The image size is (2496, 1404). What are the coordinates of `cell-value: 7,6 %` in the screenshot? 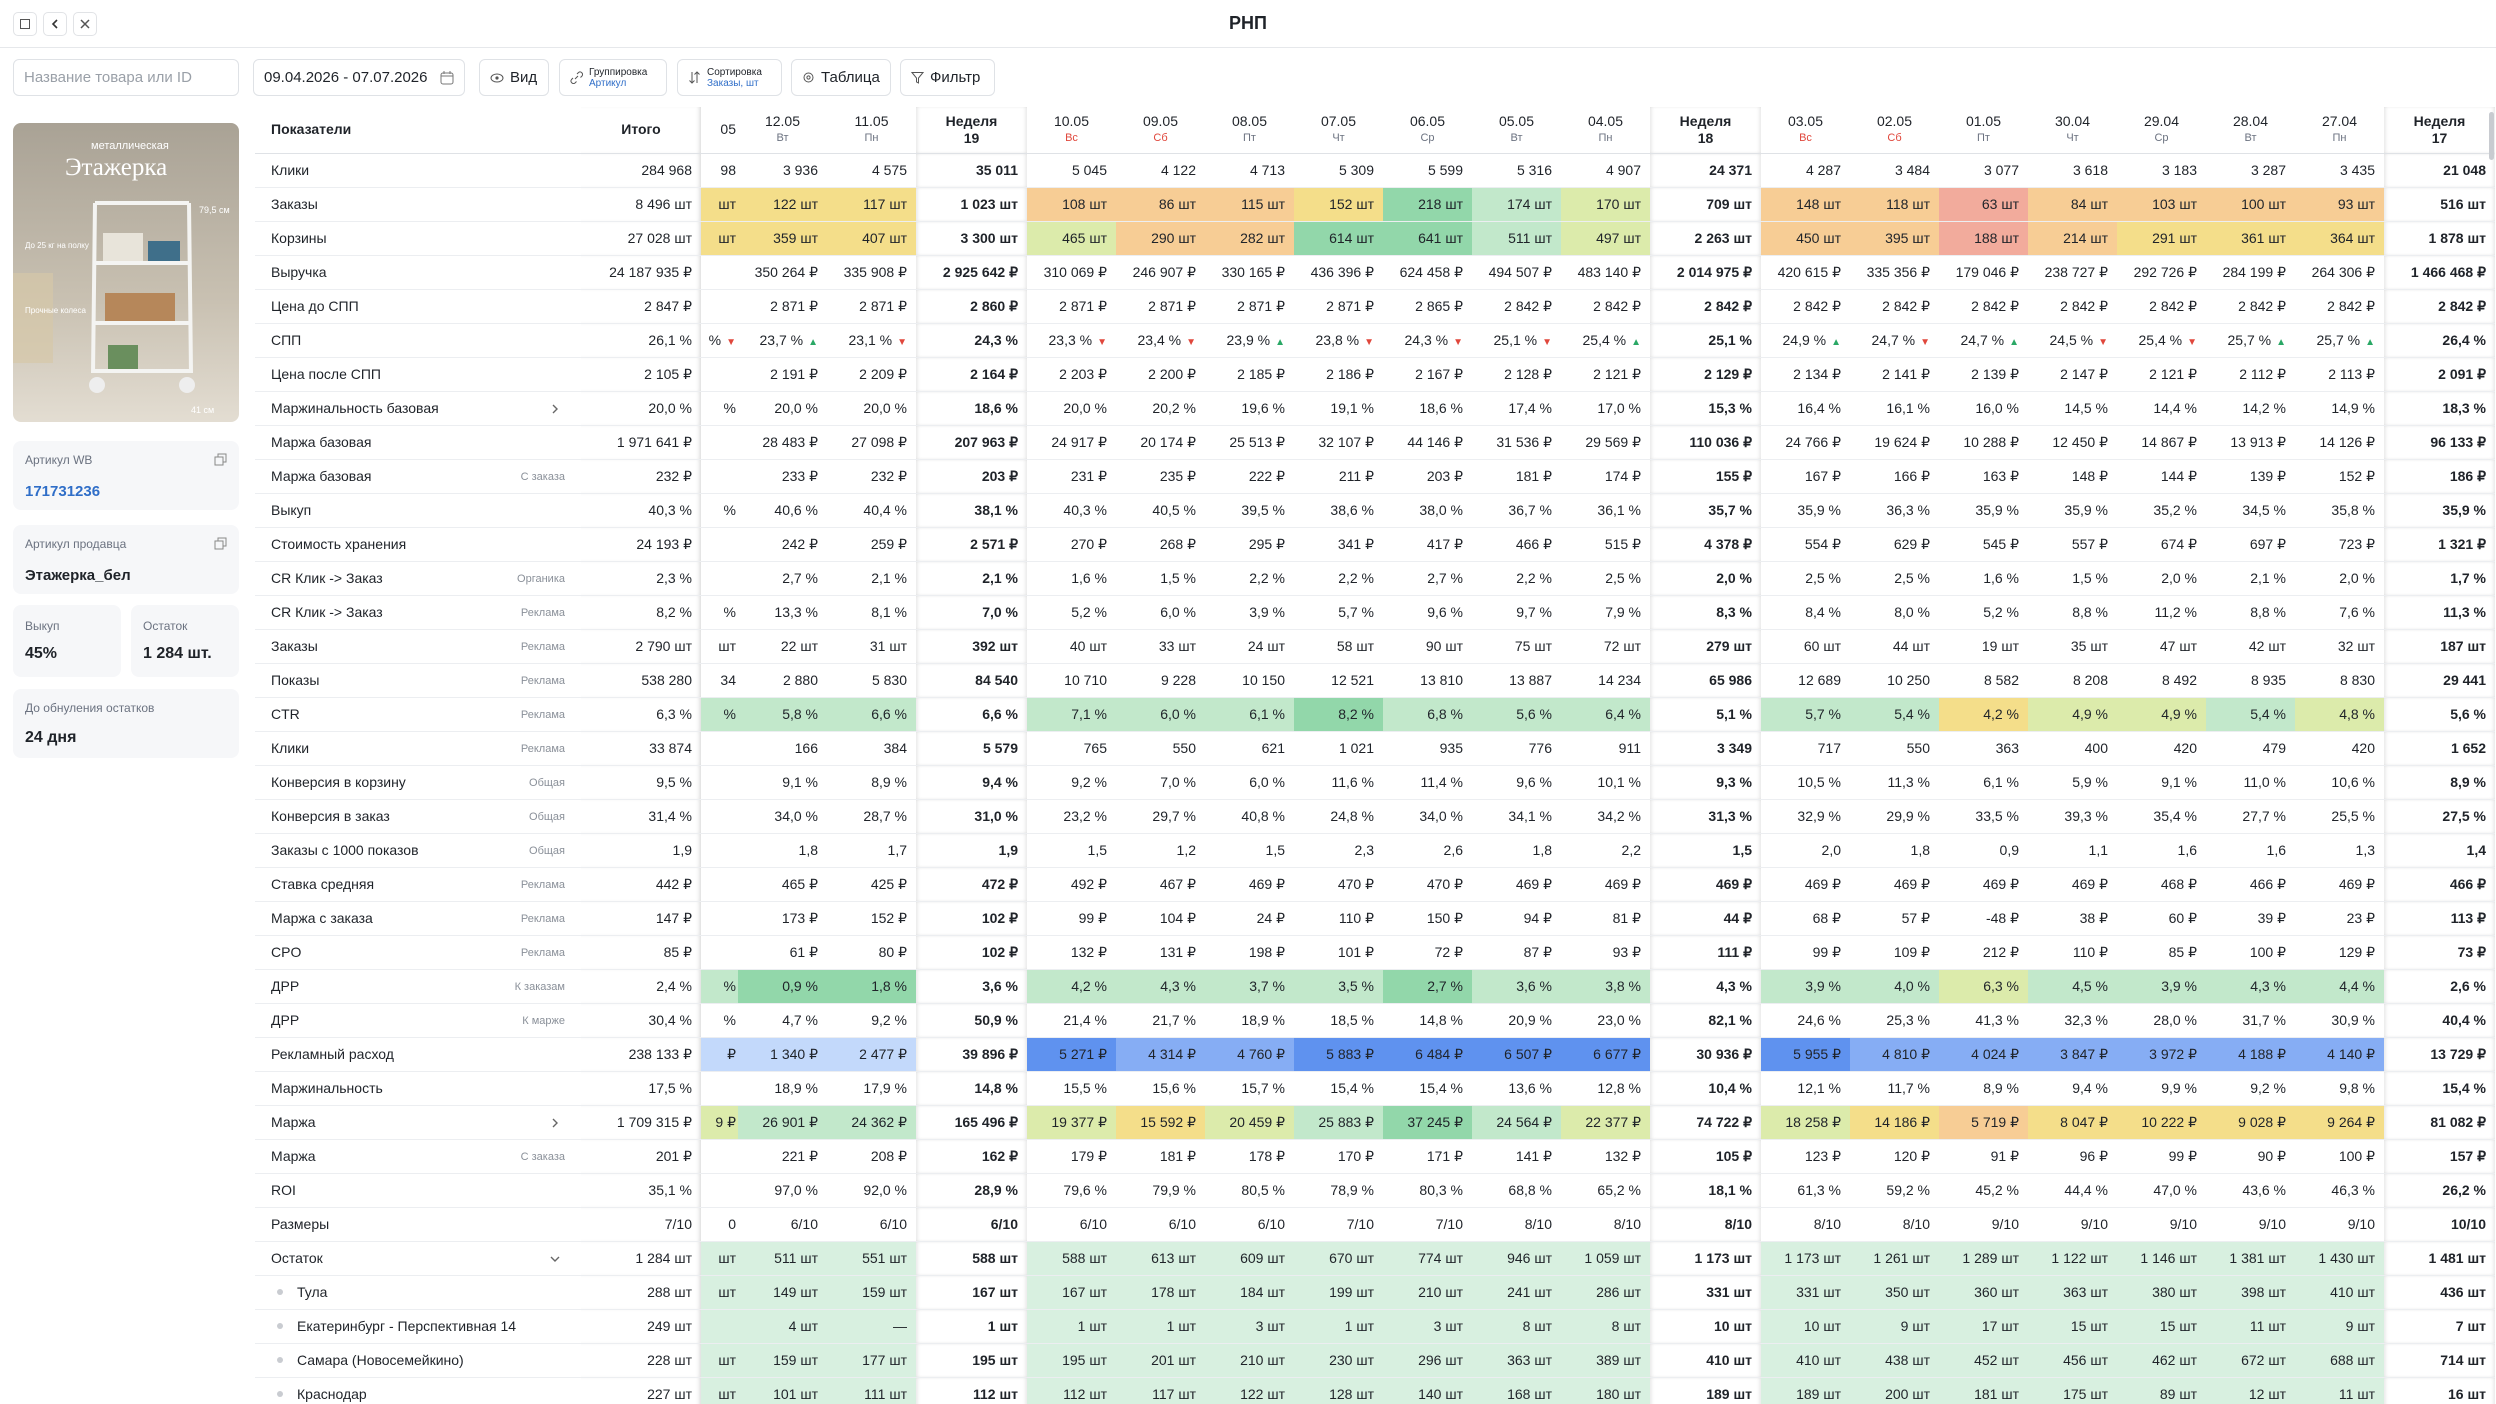 It's located at (2357, 612).